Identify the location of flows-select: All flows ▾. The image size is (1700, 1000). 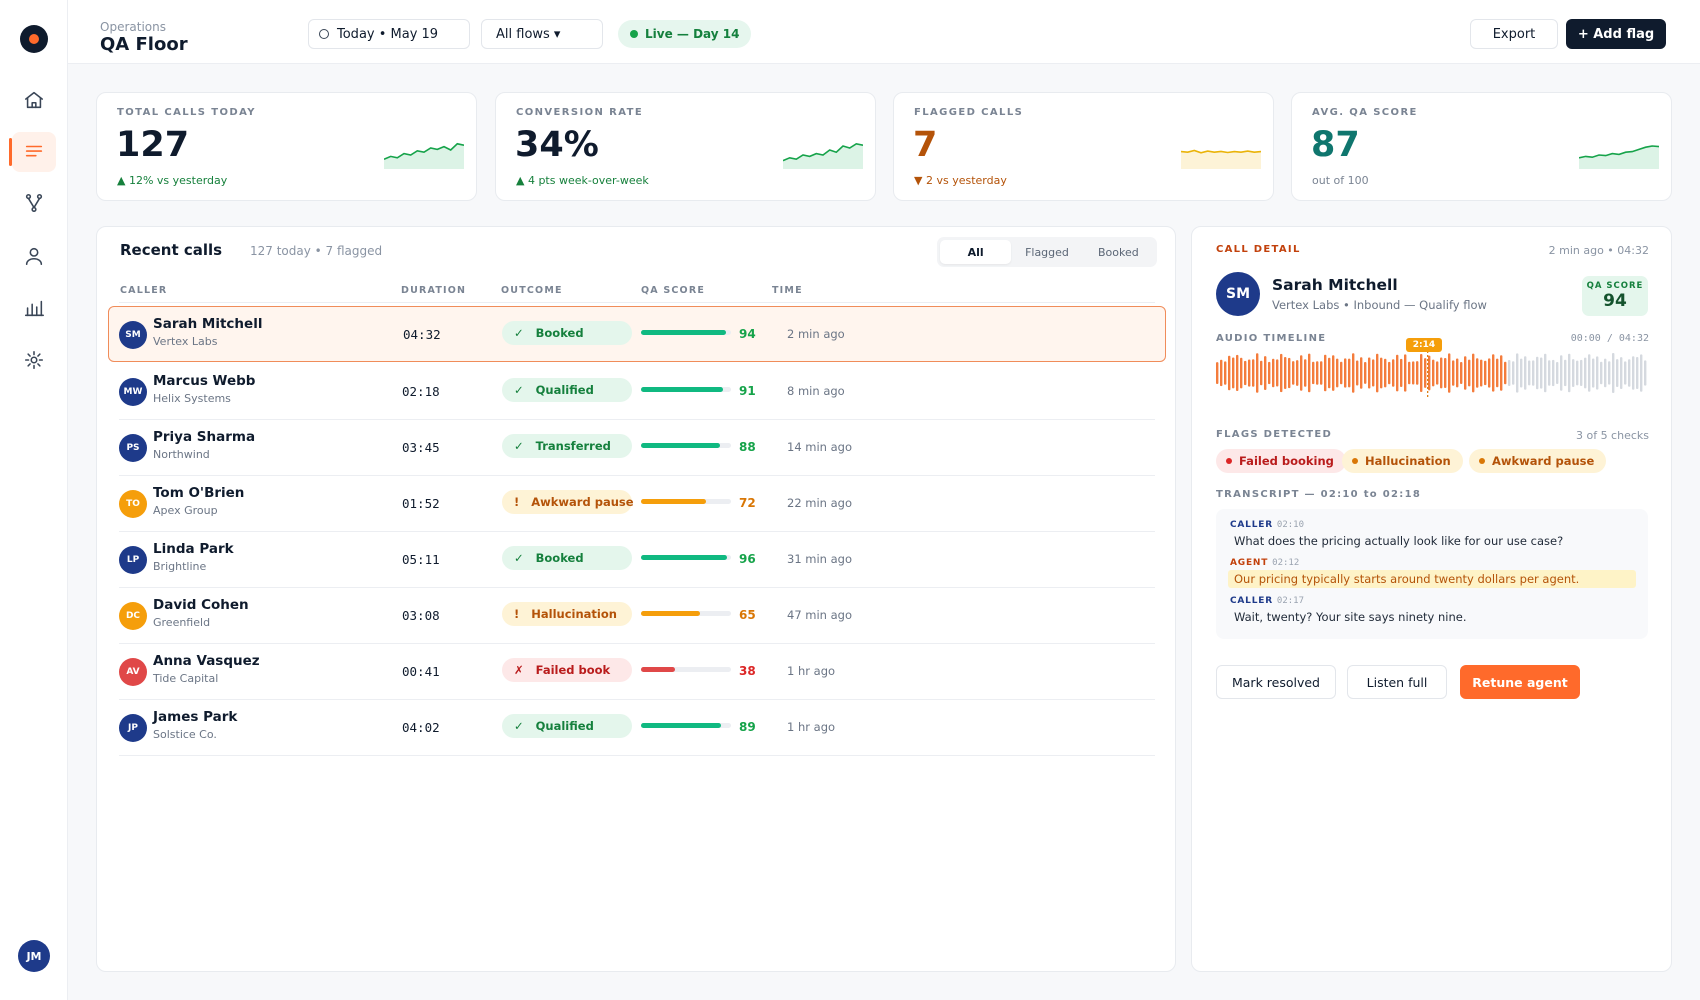
(542, 34).